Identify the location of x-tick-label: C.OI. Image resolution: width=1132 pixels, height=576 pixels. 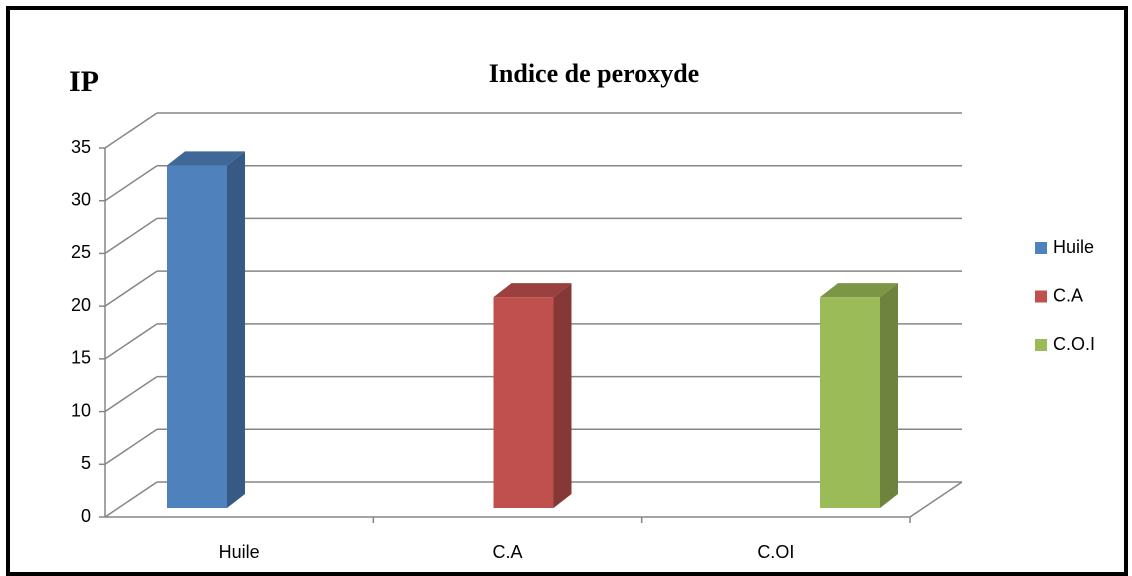
(775, 552).